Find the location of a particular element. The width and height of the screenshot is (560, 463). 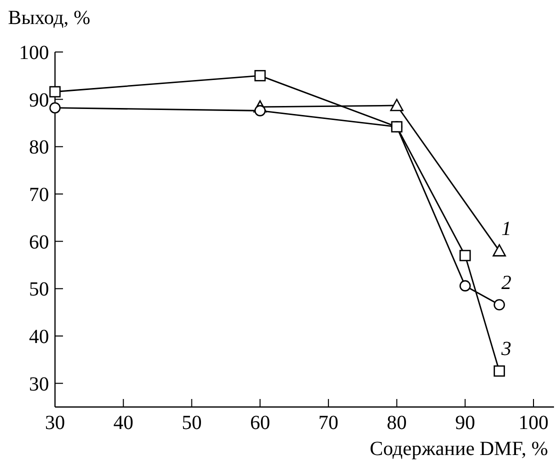

x-tick-label: 50 is located at coordinates (192, 423).